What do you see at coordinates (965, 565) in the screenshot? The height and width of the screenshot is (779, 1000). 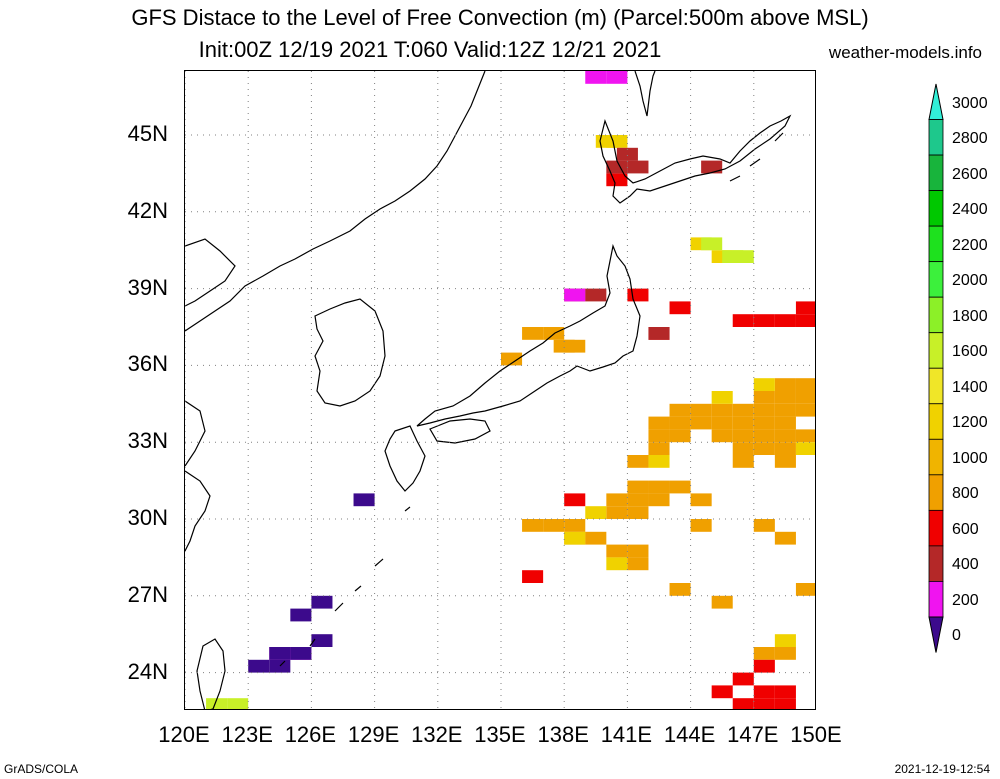 I see `colorbar-label: 400` at bounding box center [965, 565].